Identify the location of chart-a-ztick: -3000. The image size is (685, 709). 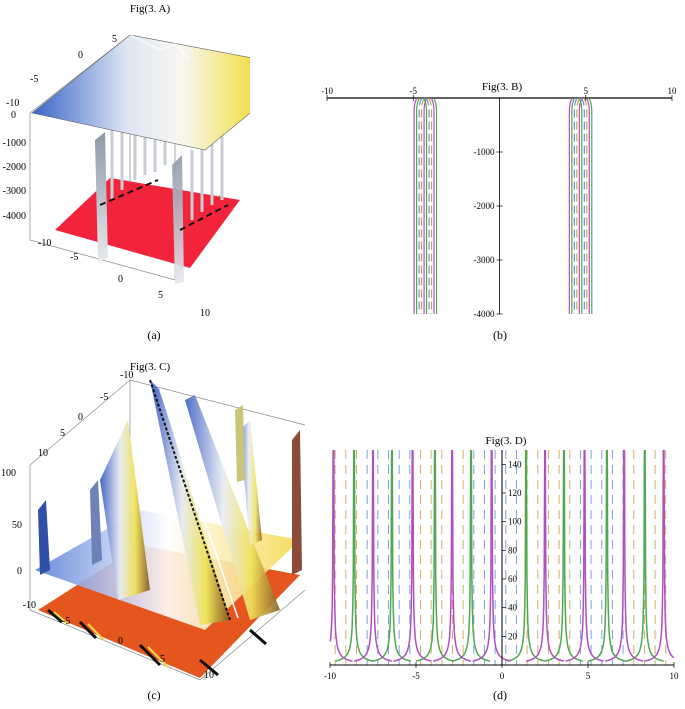
(14, 191).